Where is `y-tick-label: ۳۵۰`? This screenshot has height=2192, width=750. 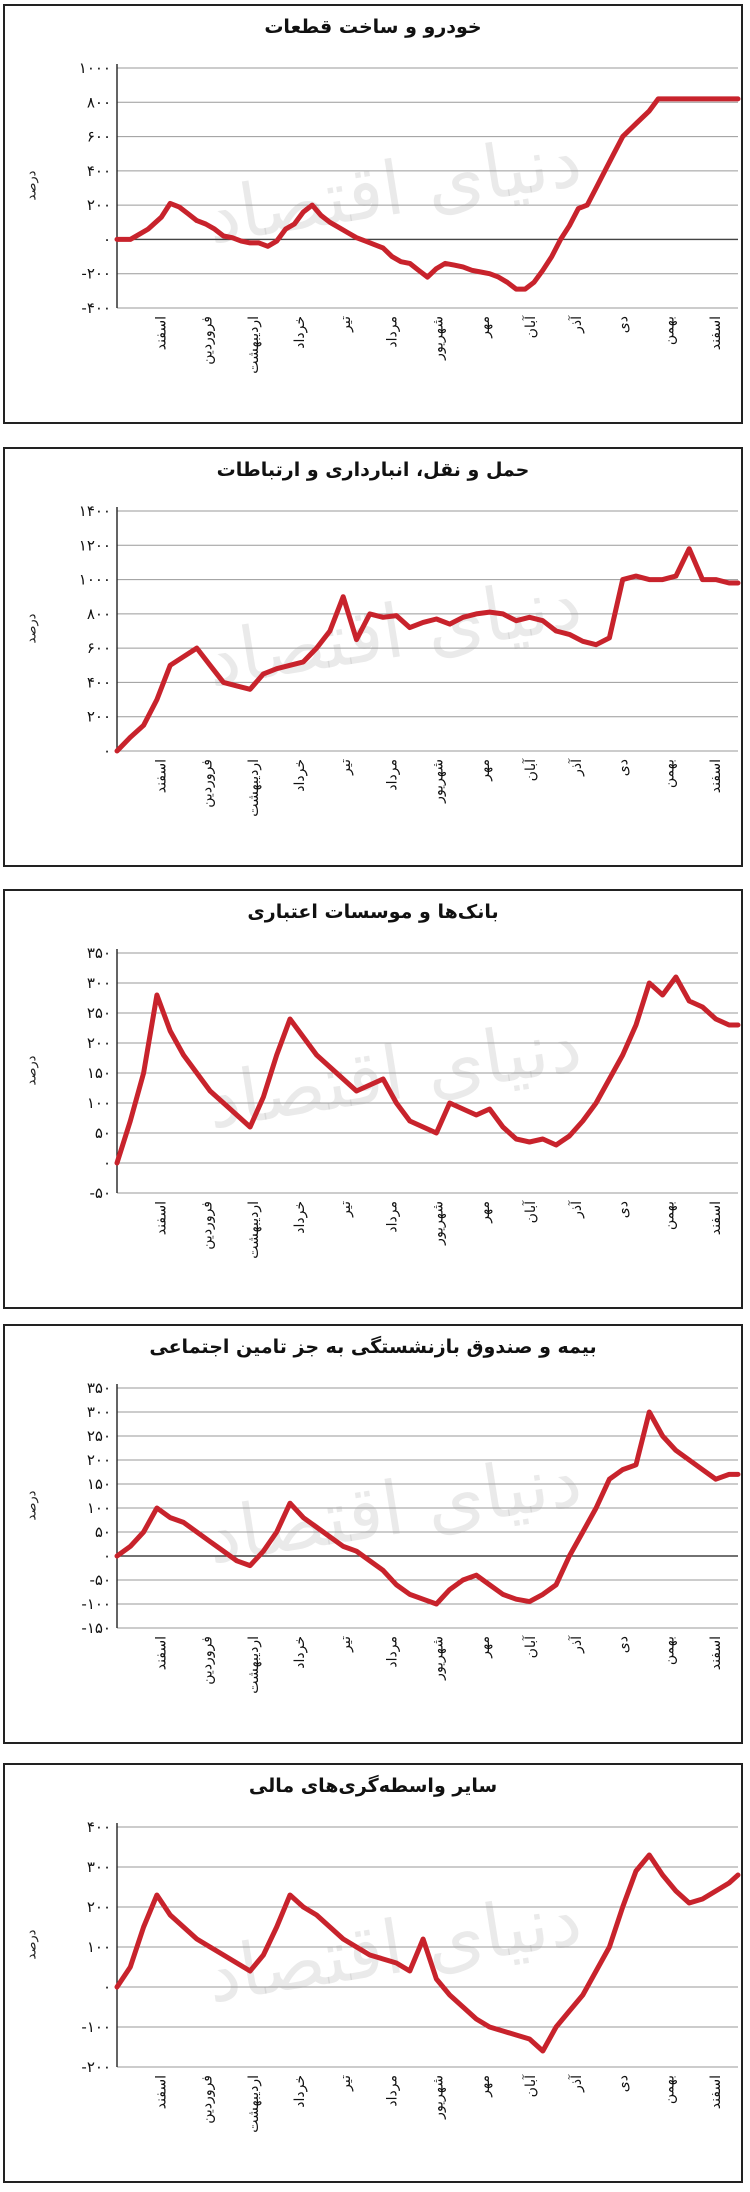
y-tick-label: ۳۵۰ is located at coordinates (99, 1388).